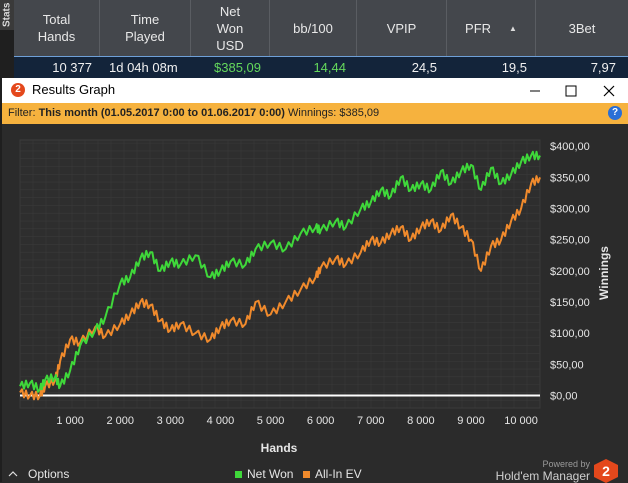  I want to click on x-tick-label: 4 000, so click(221, 421).